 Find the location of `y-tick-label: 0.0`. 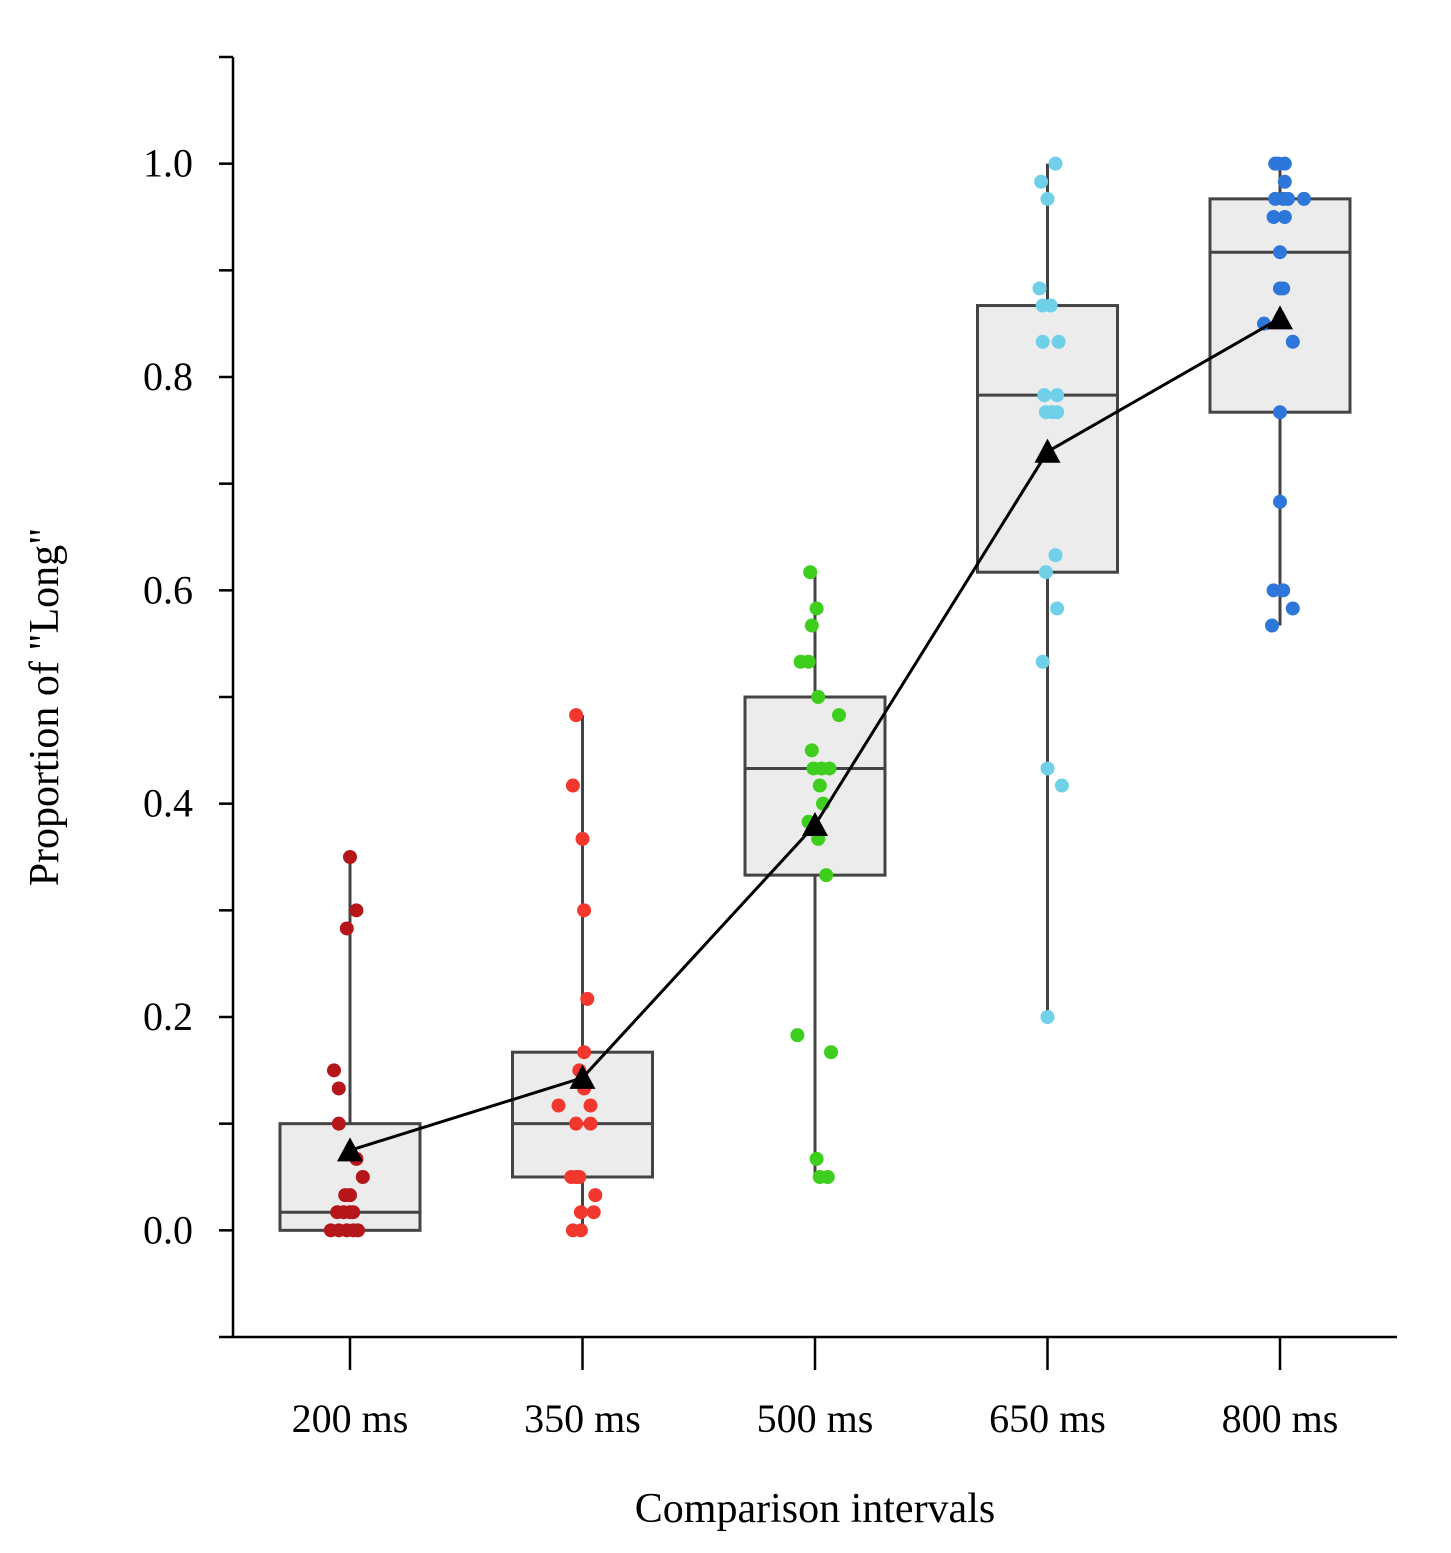

y-tick-label: 0.0 is located at coordinates (168, 1229).